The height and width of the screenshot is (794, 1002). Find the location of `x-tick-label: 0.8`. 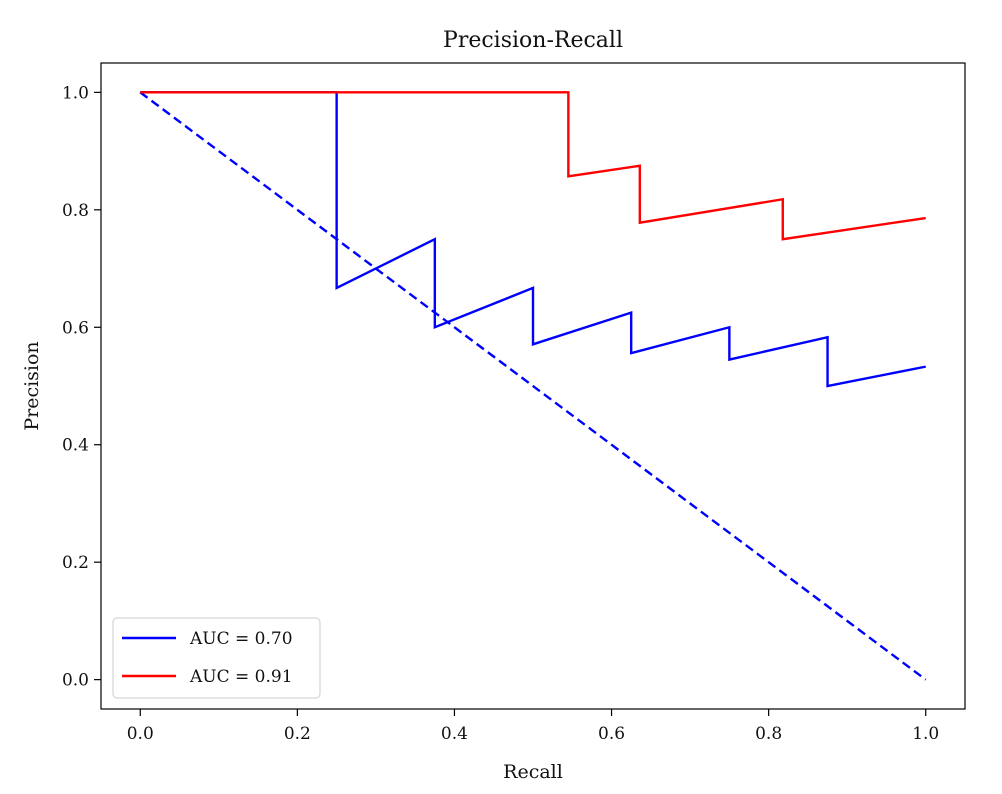

x-tick-label: 0.8 is located at coordinates (768, 734).